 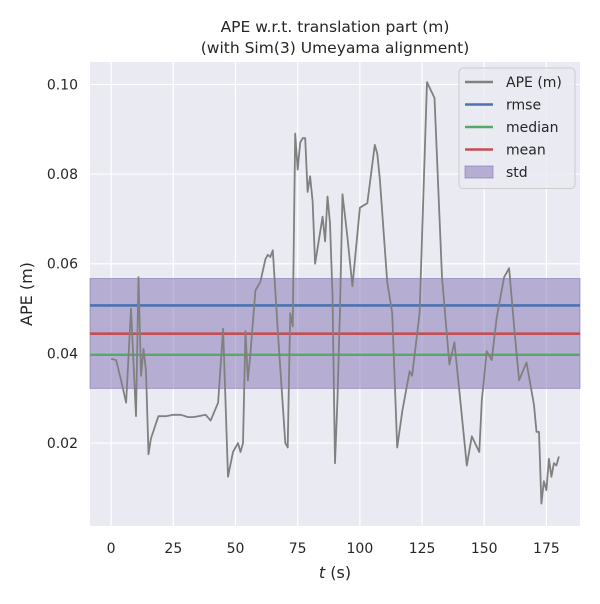 What do you see at coordinates (484, 549) in the screenshot?
I see `x-tick-label: 150` at bounding box center [484, 549].